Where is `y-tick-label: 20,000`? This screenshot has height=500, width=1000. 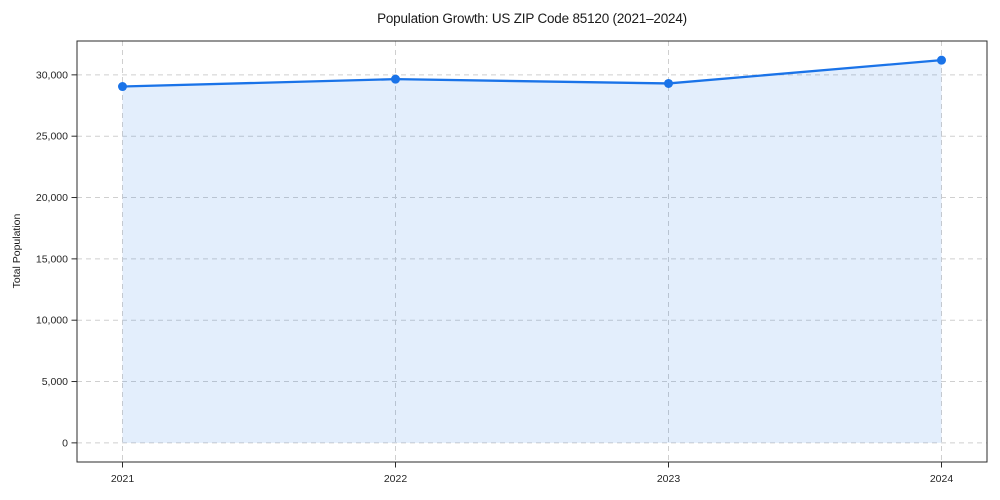
y-tick-label: 20,000 is located at coordinates (52, 198).